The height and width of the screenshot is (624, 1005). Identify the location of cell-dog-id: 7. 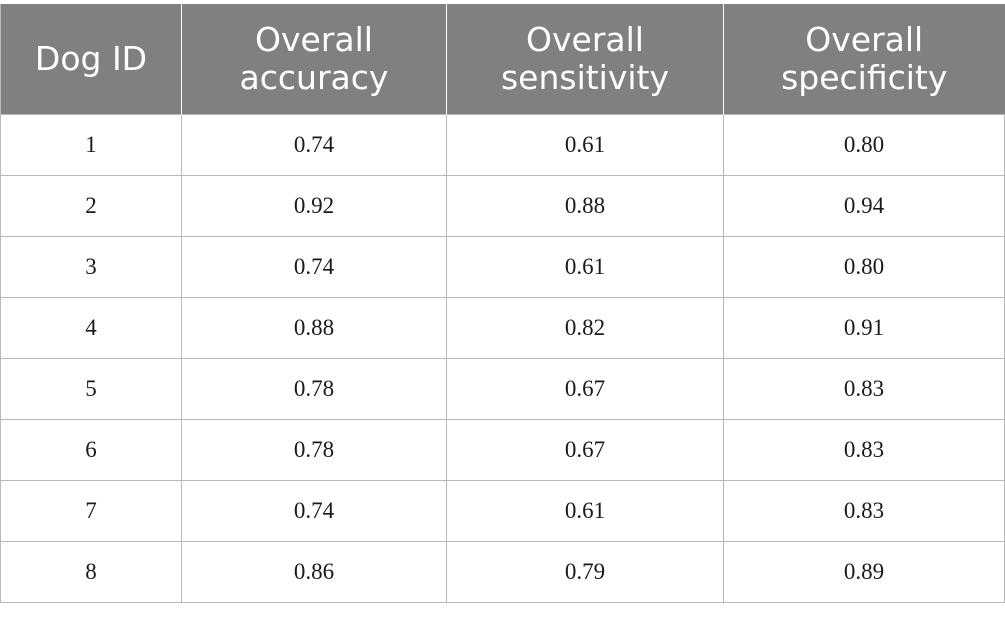
(91, 510).